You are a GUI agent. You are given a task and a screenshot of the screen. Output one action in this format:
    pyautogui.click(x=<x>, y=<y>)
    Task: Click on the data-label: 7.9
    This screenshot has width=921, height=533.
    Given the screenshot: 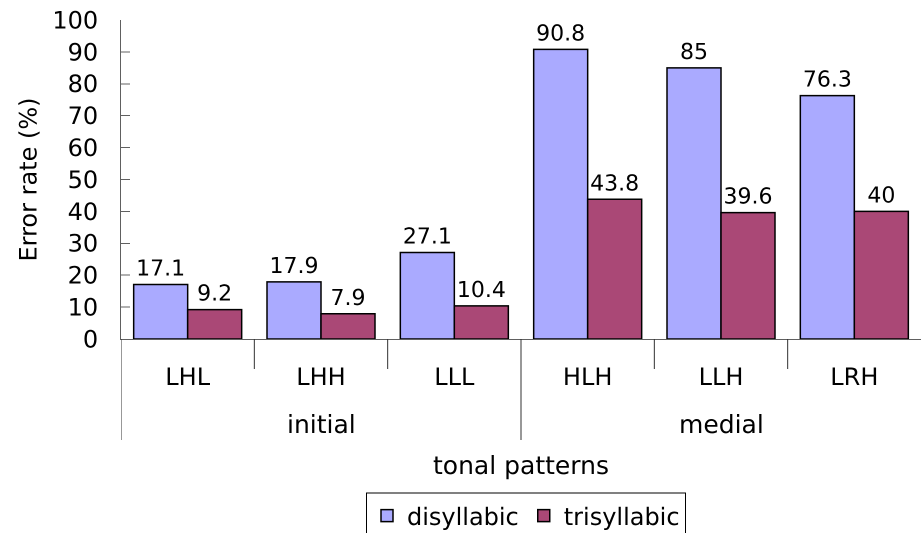 What is the action you would take?
    pyautogui.click(x=348, y=298)
    